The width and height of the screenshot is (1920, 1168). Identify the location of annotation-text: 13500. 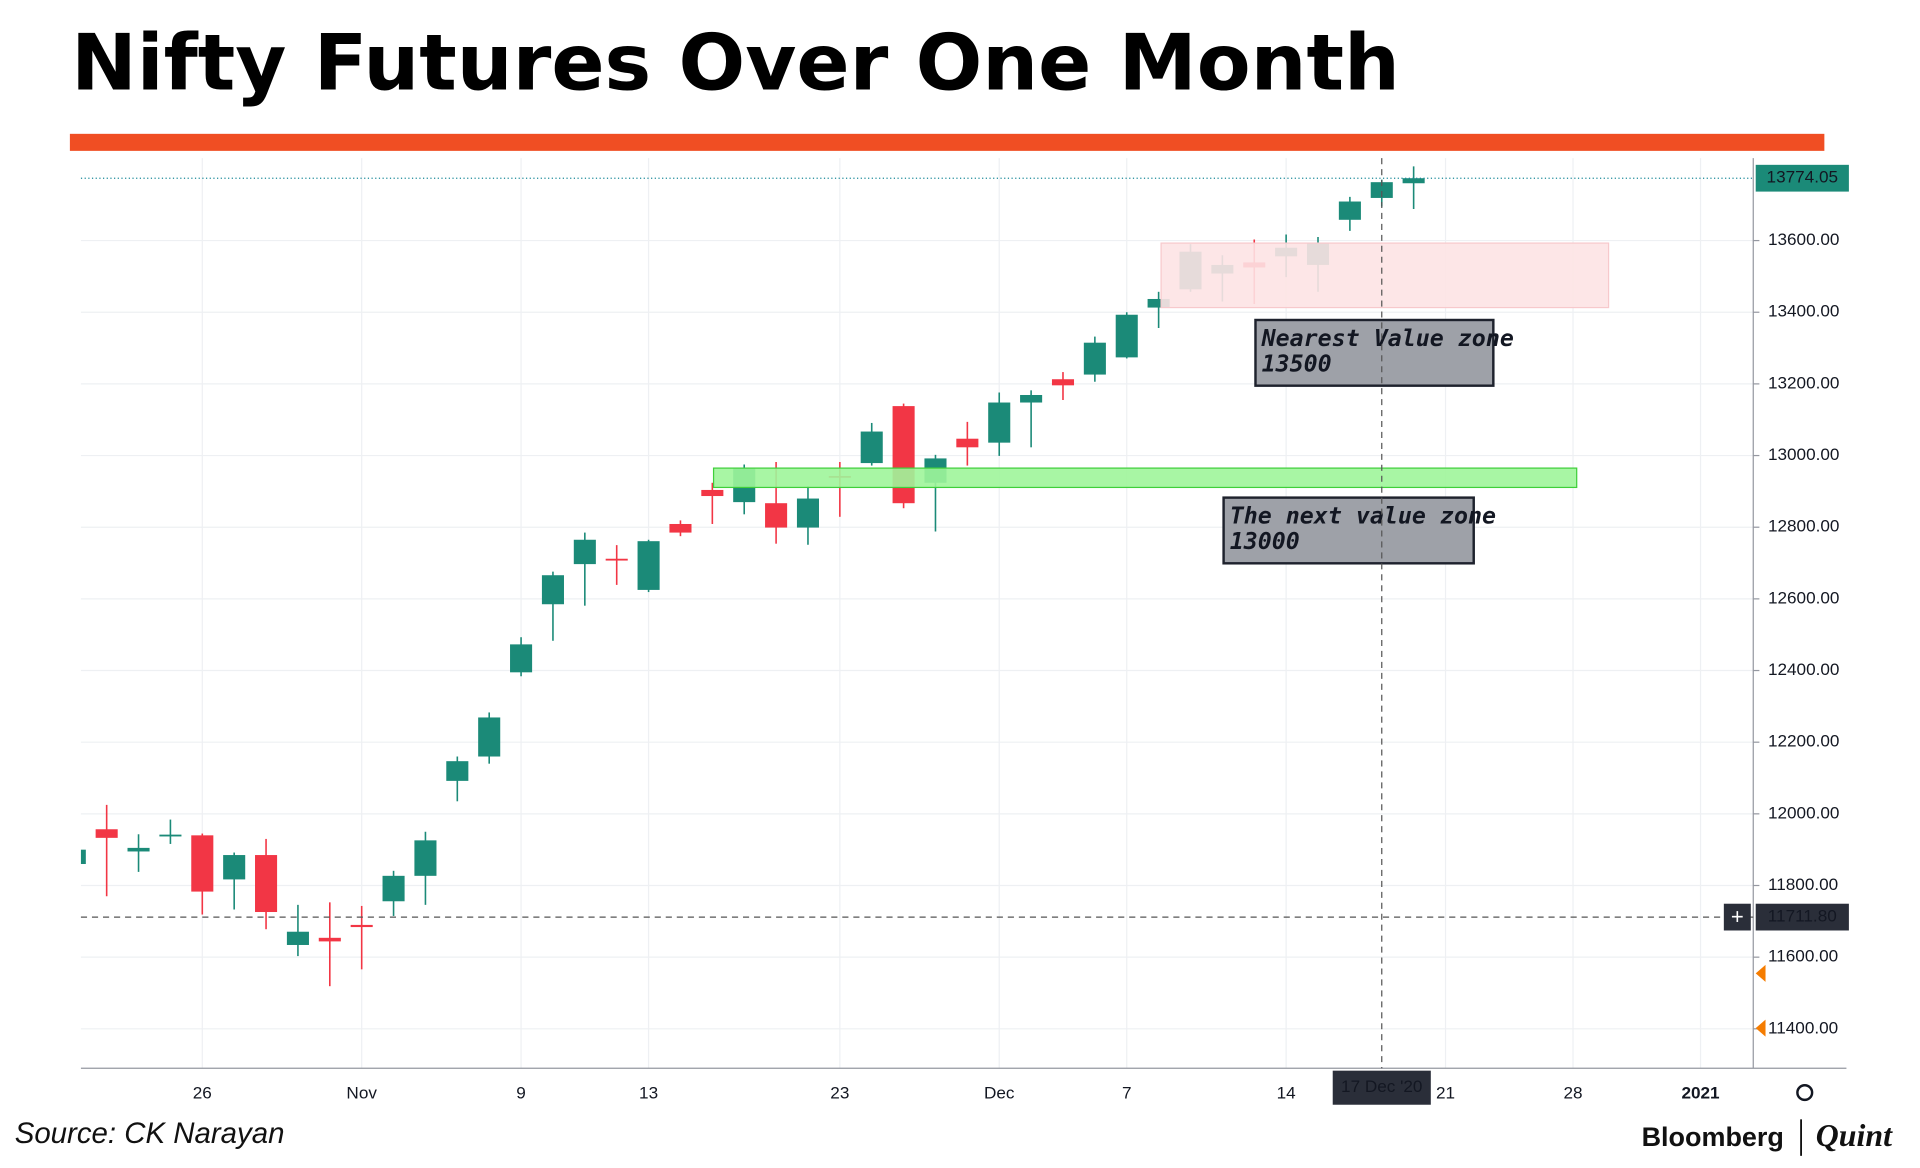
(1297, 364).